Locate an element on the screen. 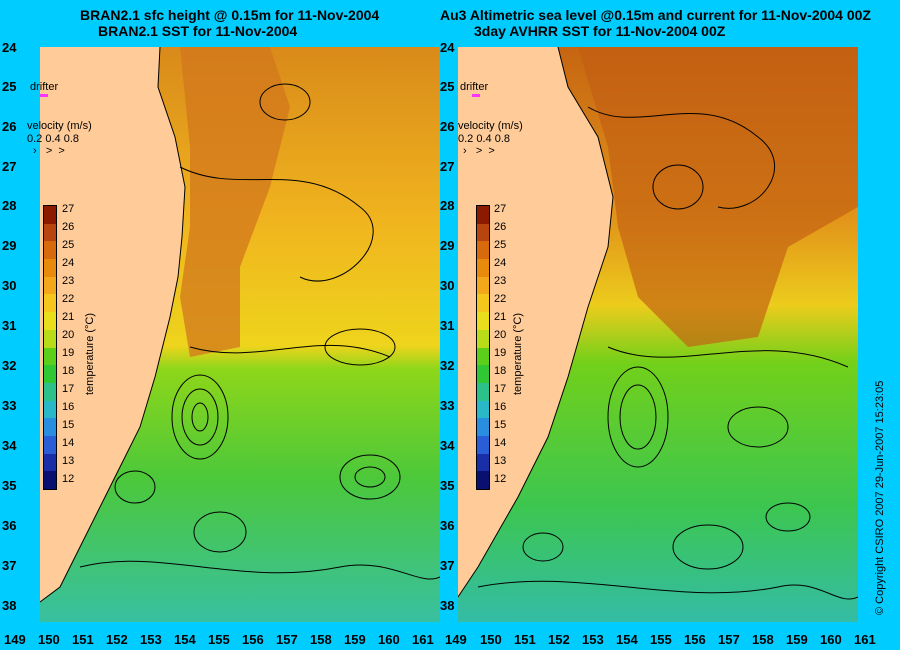 Image resolution: width=900 pixels, height=650 pixels. lon-tick-label: 161 is located at coordinates (865, 639).